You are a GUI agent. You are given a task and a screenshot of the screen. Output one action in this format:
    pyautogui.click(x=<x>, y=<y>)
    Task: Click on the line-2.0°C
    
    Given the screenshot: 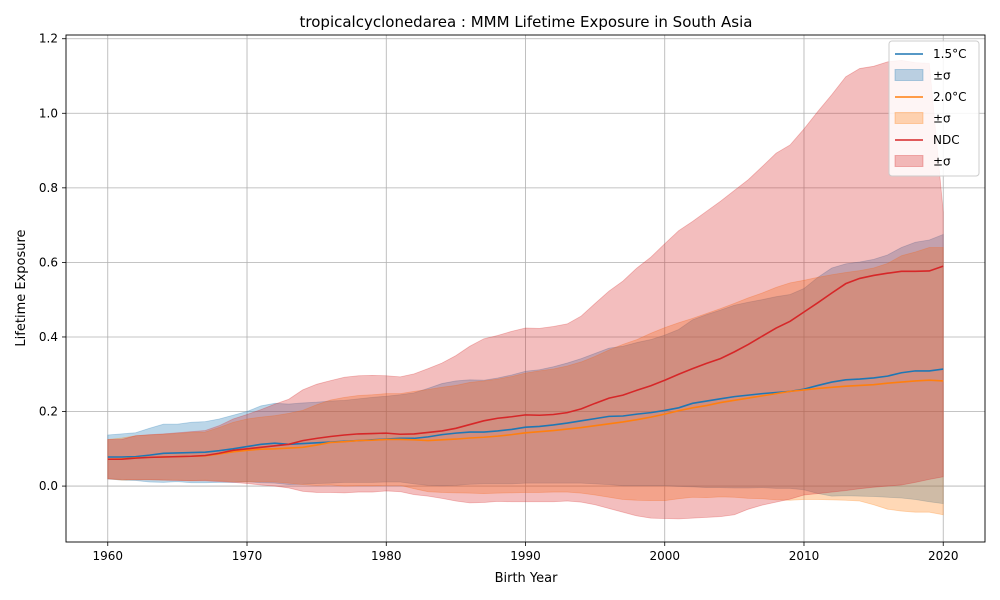 What is the action you would take?
    pyautogui.click(x=525, y=420)
    